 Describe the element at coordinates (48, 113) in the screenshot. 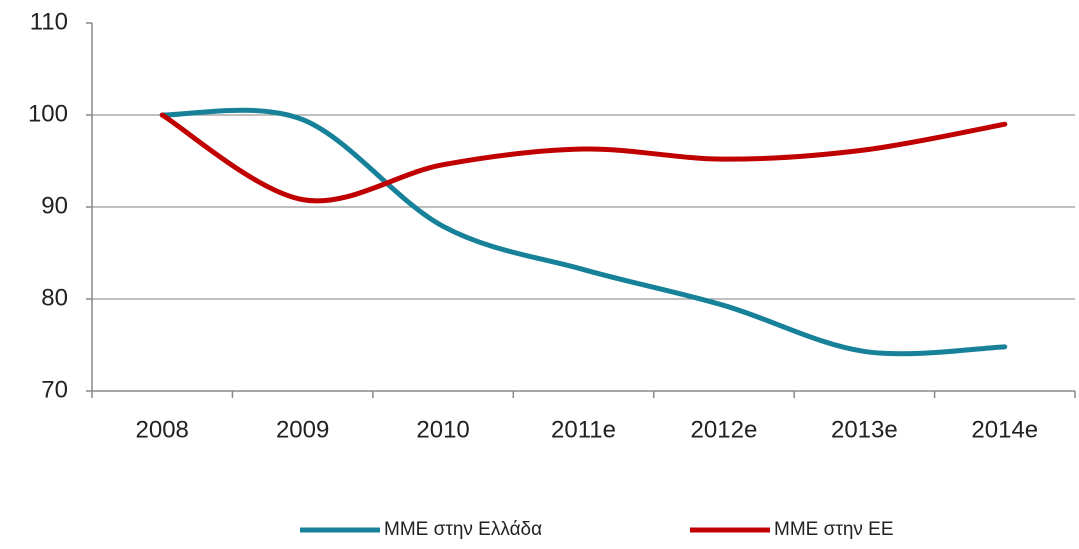

I see `y-tick-label: 100` at that location.